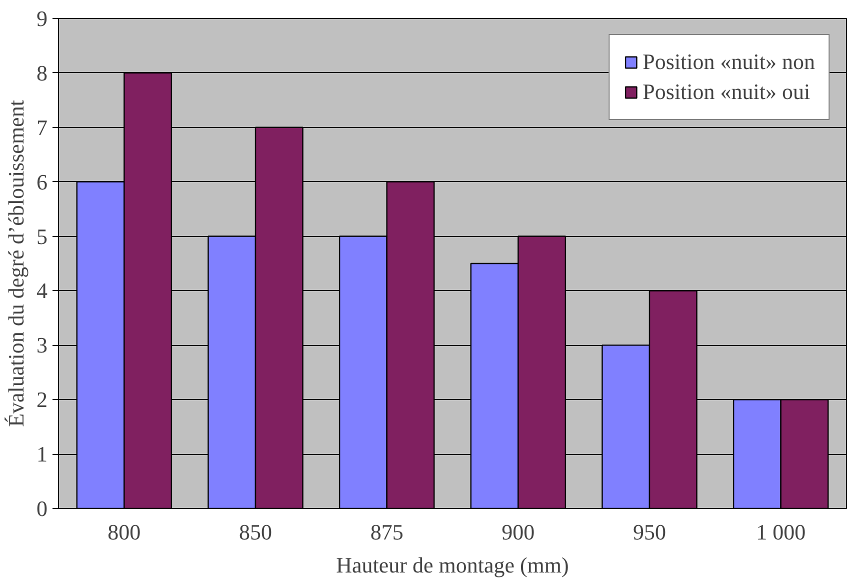 This screenshot has height=580, width=848. What do you see at coordinates (781, 532) in the screenshot?
I see `x-tick-label: 1 000` at bounding box center [781, 532].